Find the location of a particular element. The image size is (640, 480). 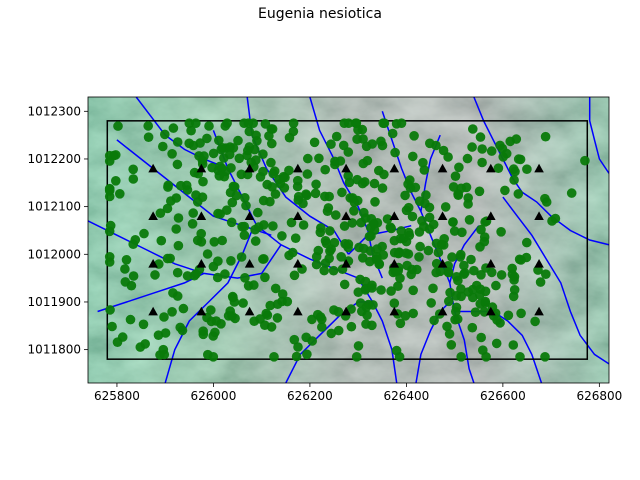

stream-line is located at coordinates (151, 292).